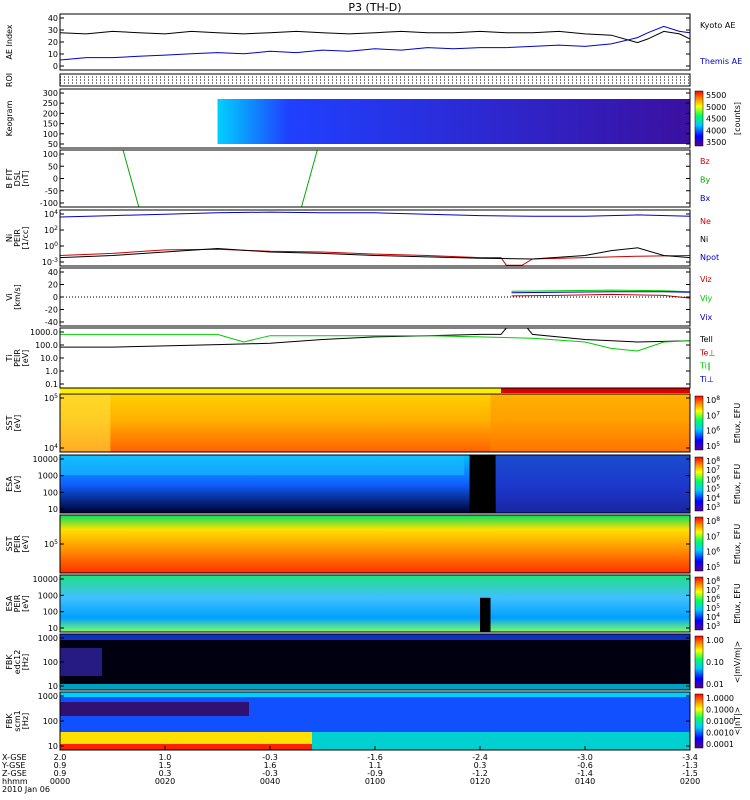 Image resolution: width=750 pixels, height=800 pixels. What do you see at coordinates (280, 390) in the screenshot?
I see `region-bar-yellow` at bounding box center [280, 390].